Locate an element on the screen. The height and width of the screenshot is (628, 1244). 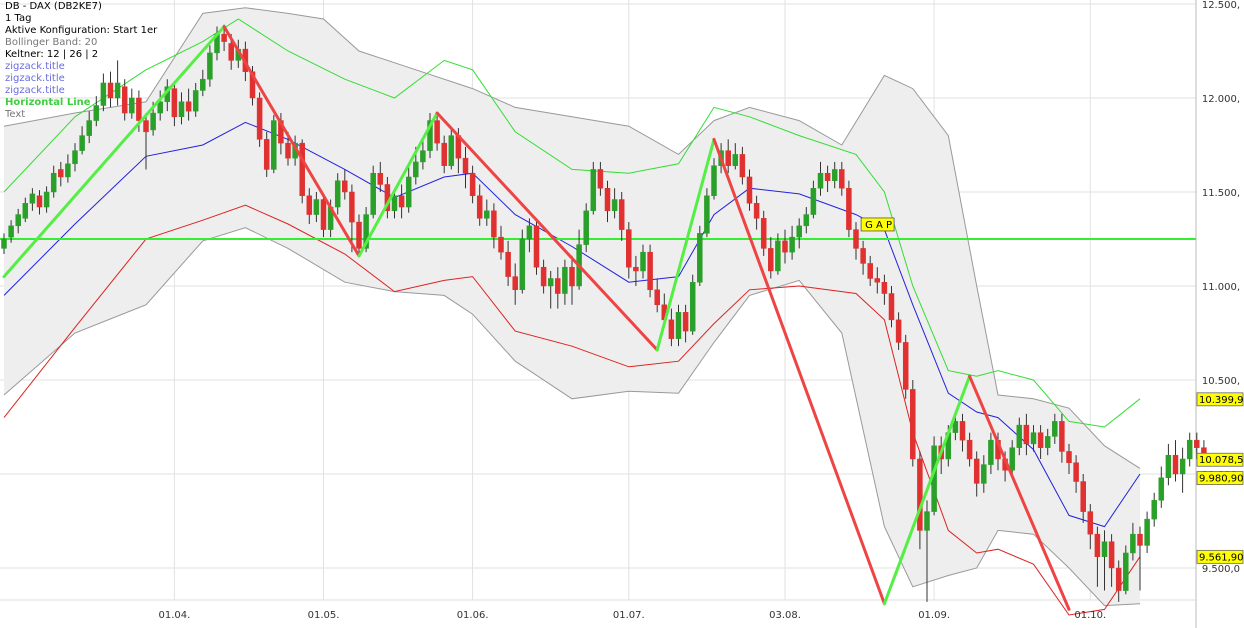
y-tick-label-0: 12.500, is located at coordinates (1221, 5).